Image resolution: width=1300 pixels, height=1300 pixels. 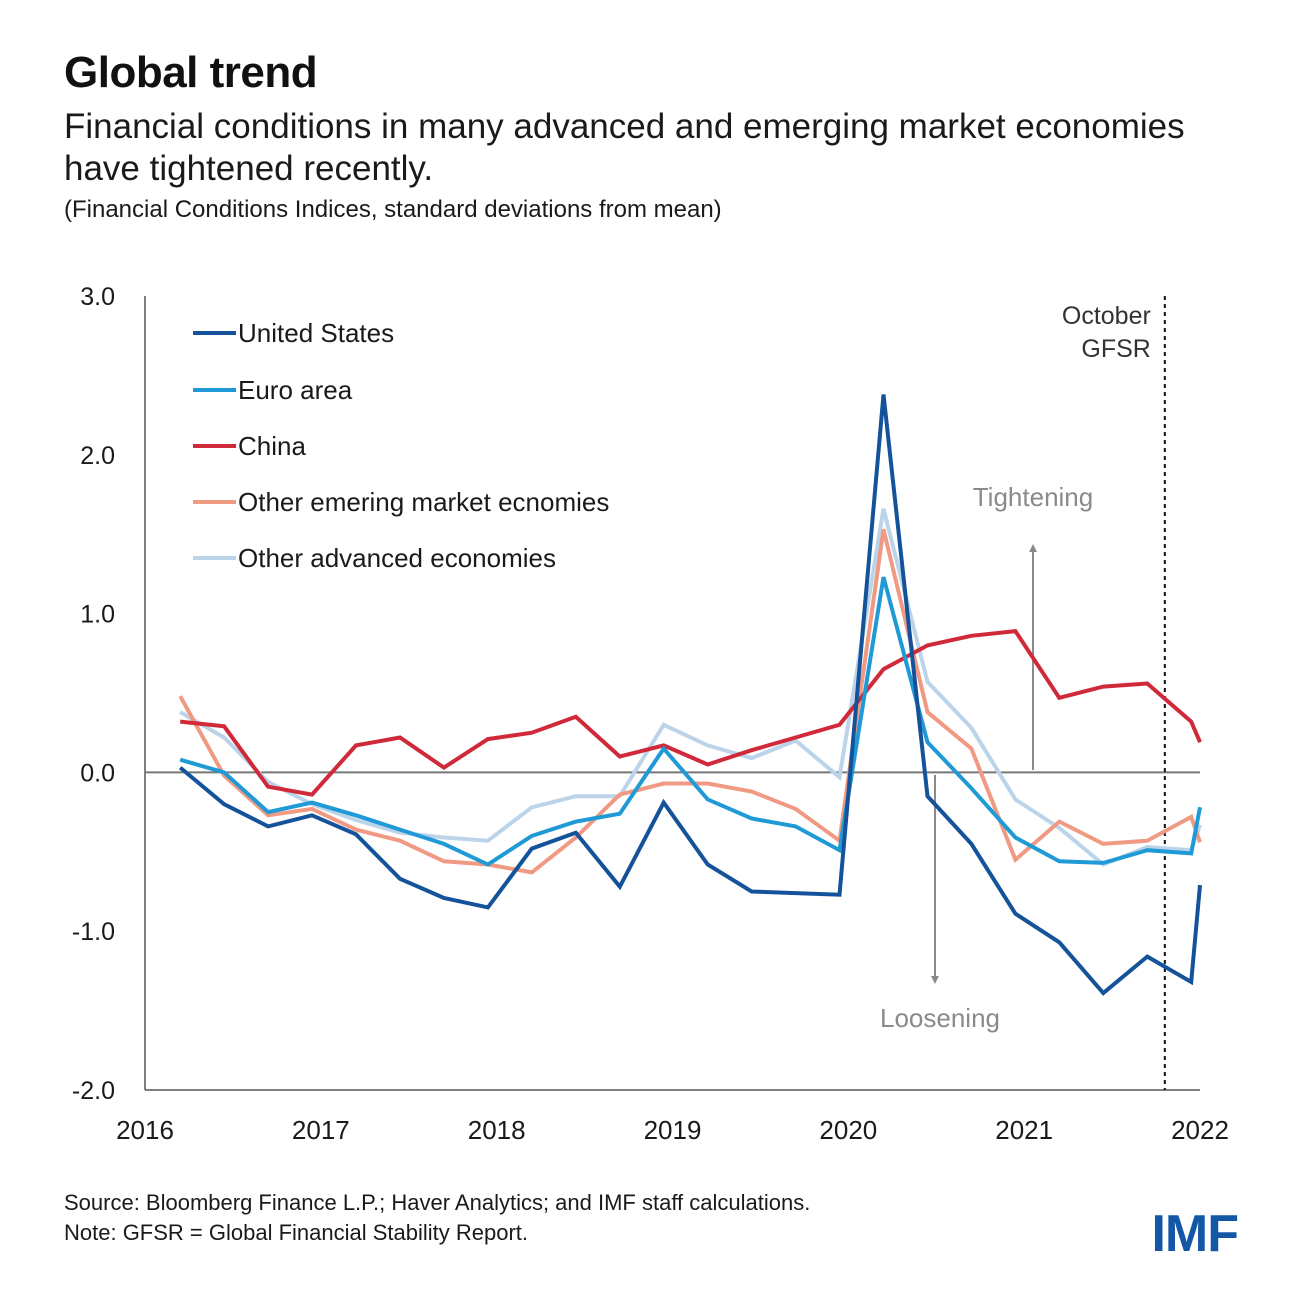 I want to click on x-tick-label: 2017, so click(x=321, y=1130).